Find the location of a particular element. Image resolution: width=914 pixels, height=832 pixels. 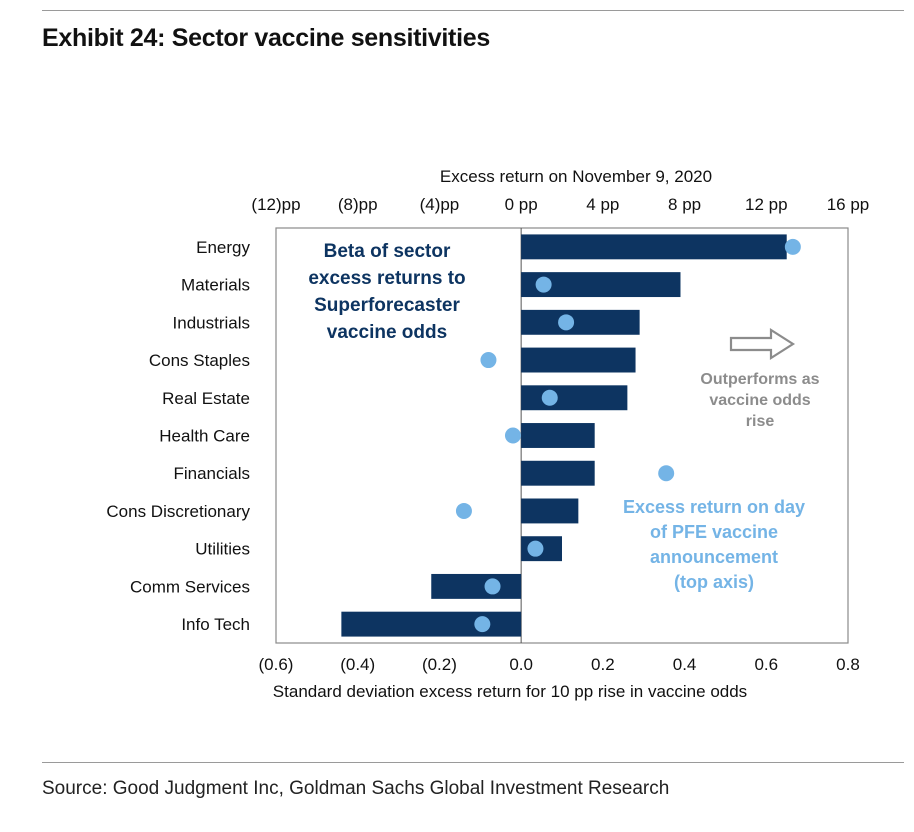

bottom-tick-label: (0.6) is located at coordinates (276, 664).